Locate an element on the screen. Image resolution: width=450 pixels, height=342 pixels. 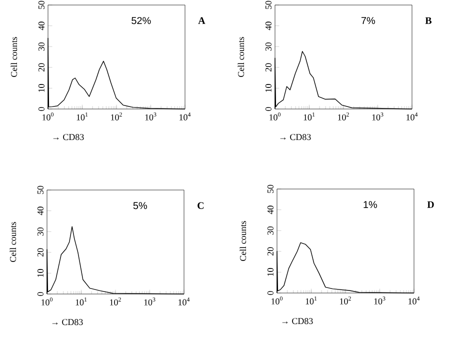
annotation: 1% is located at coordinates (371, 204).